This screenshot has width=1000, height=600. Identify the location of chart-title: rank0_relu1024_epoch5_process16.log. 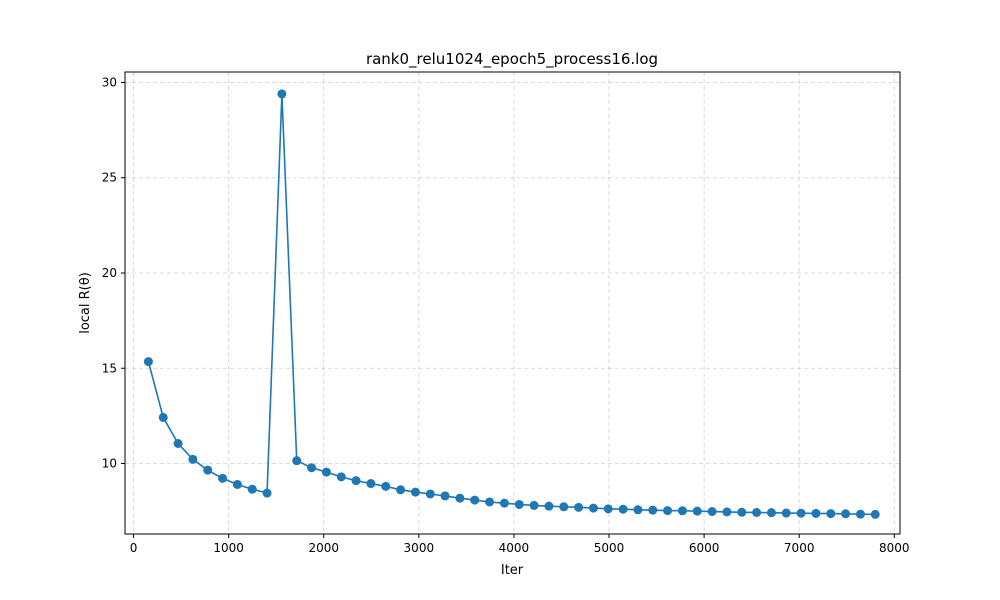
(512, 59).